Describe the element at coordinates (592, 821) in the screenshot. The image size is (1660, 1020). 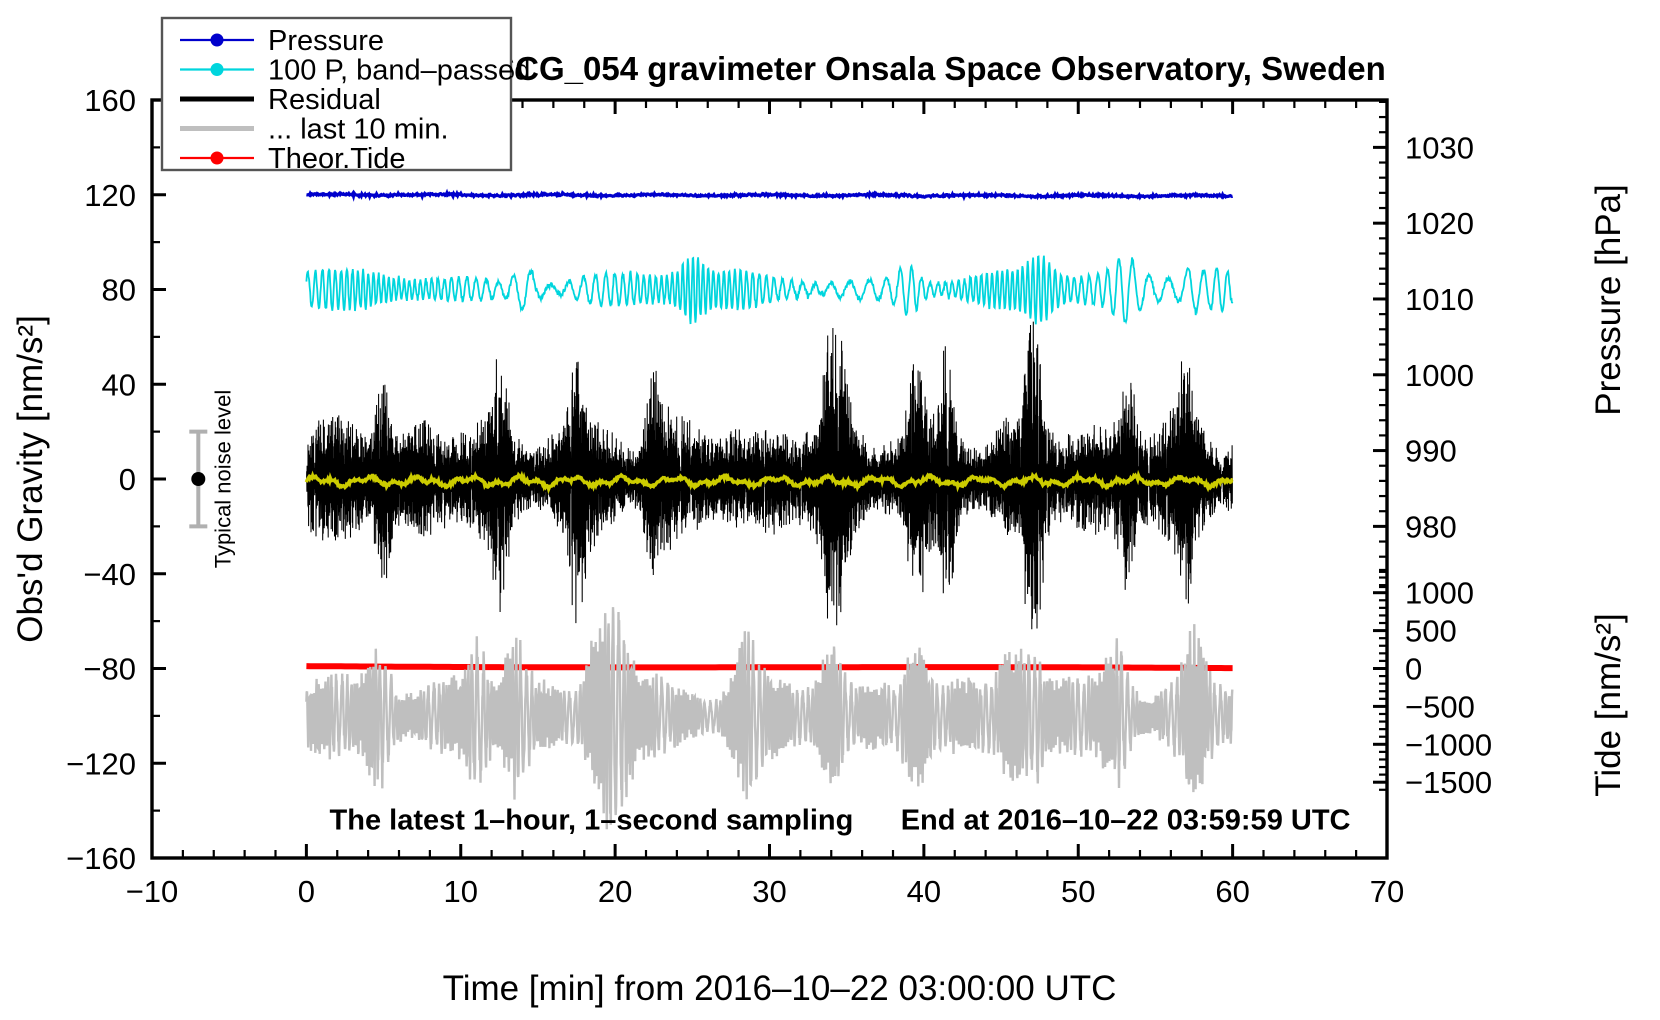
I see `sampling-note: The latest 1–hour, 1–second sampling` at that location.